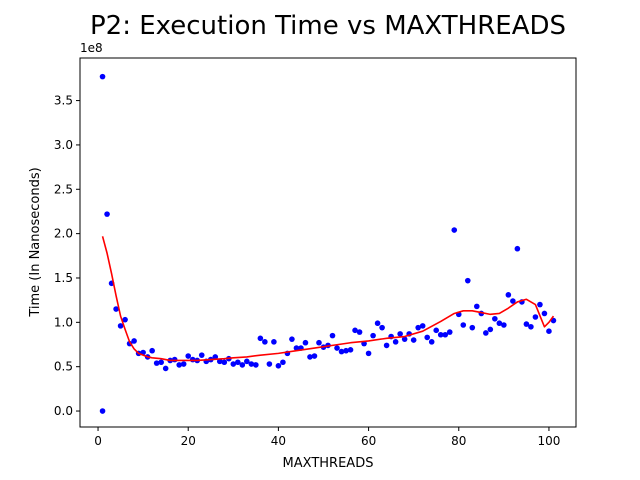 This screenshot has height=480, width=640. Describe the element at coordinates (63, 322) in the screenshot. I see `y-tick-label: 1.0` at that location.